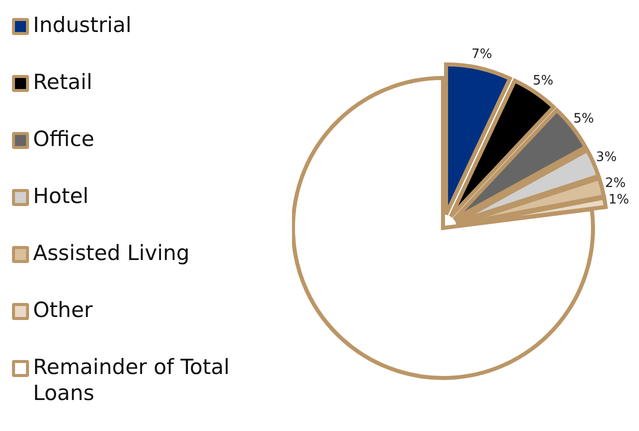 The width and height of the screenshot is (639, 431). I want to click on legend-label: Hotel, so click(61, 196).